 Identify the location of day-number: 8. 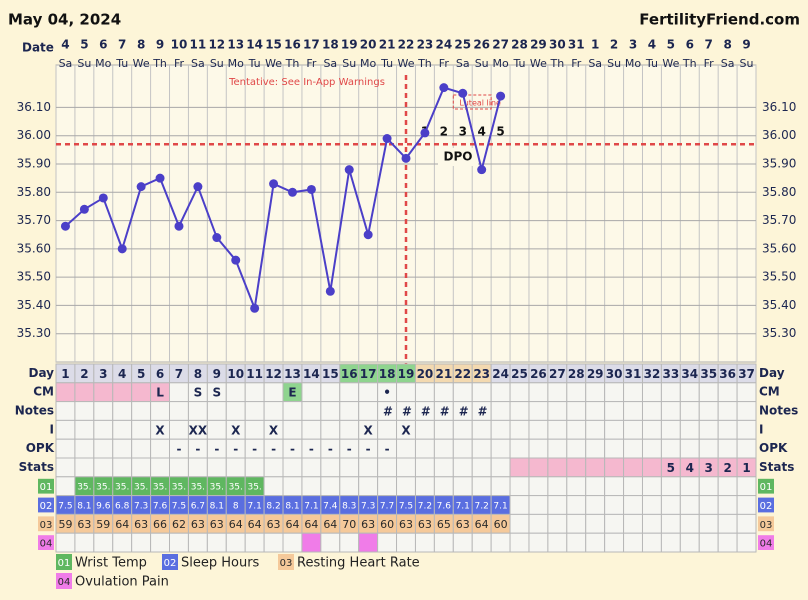
(198, 374).